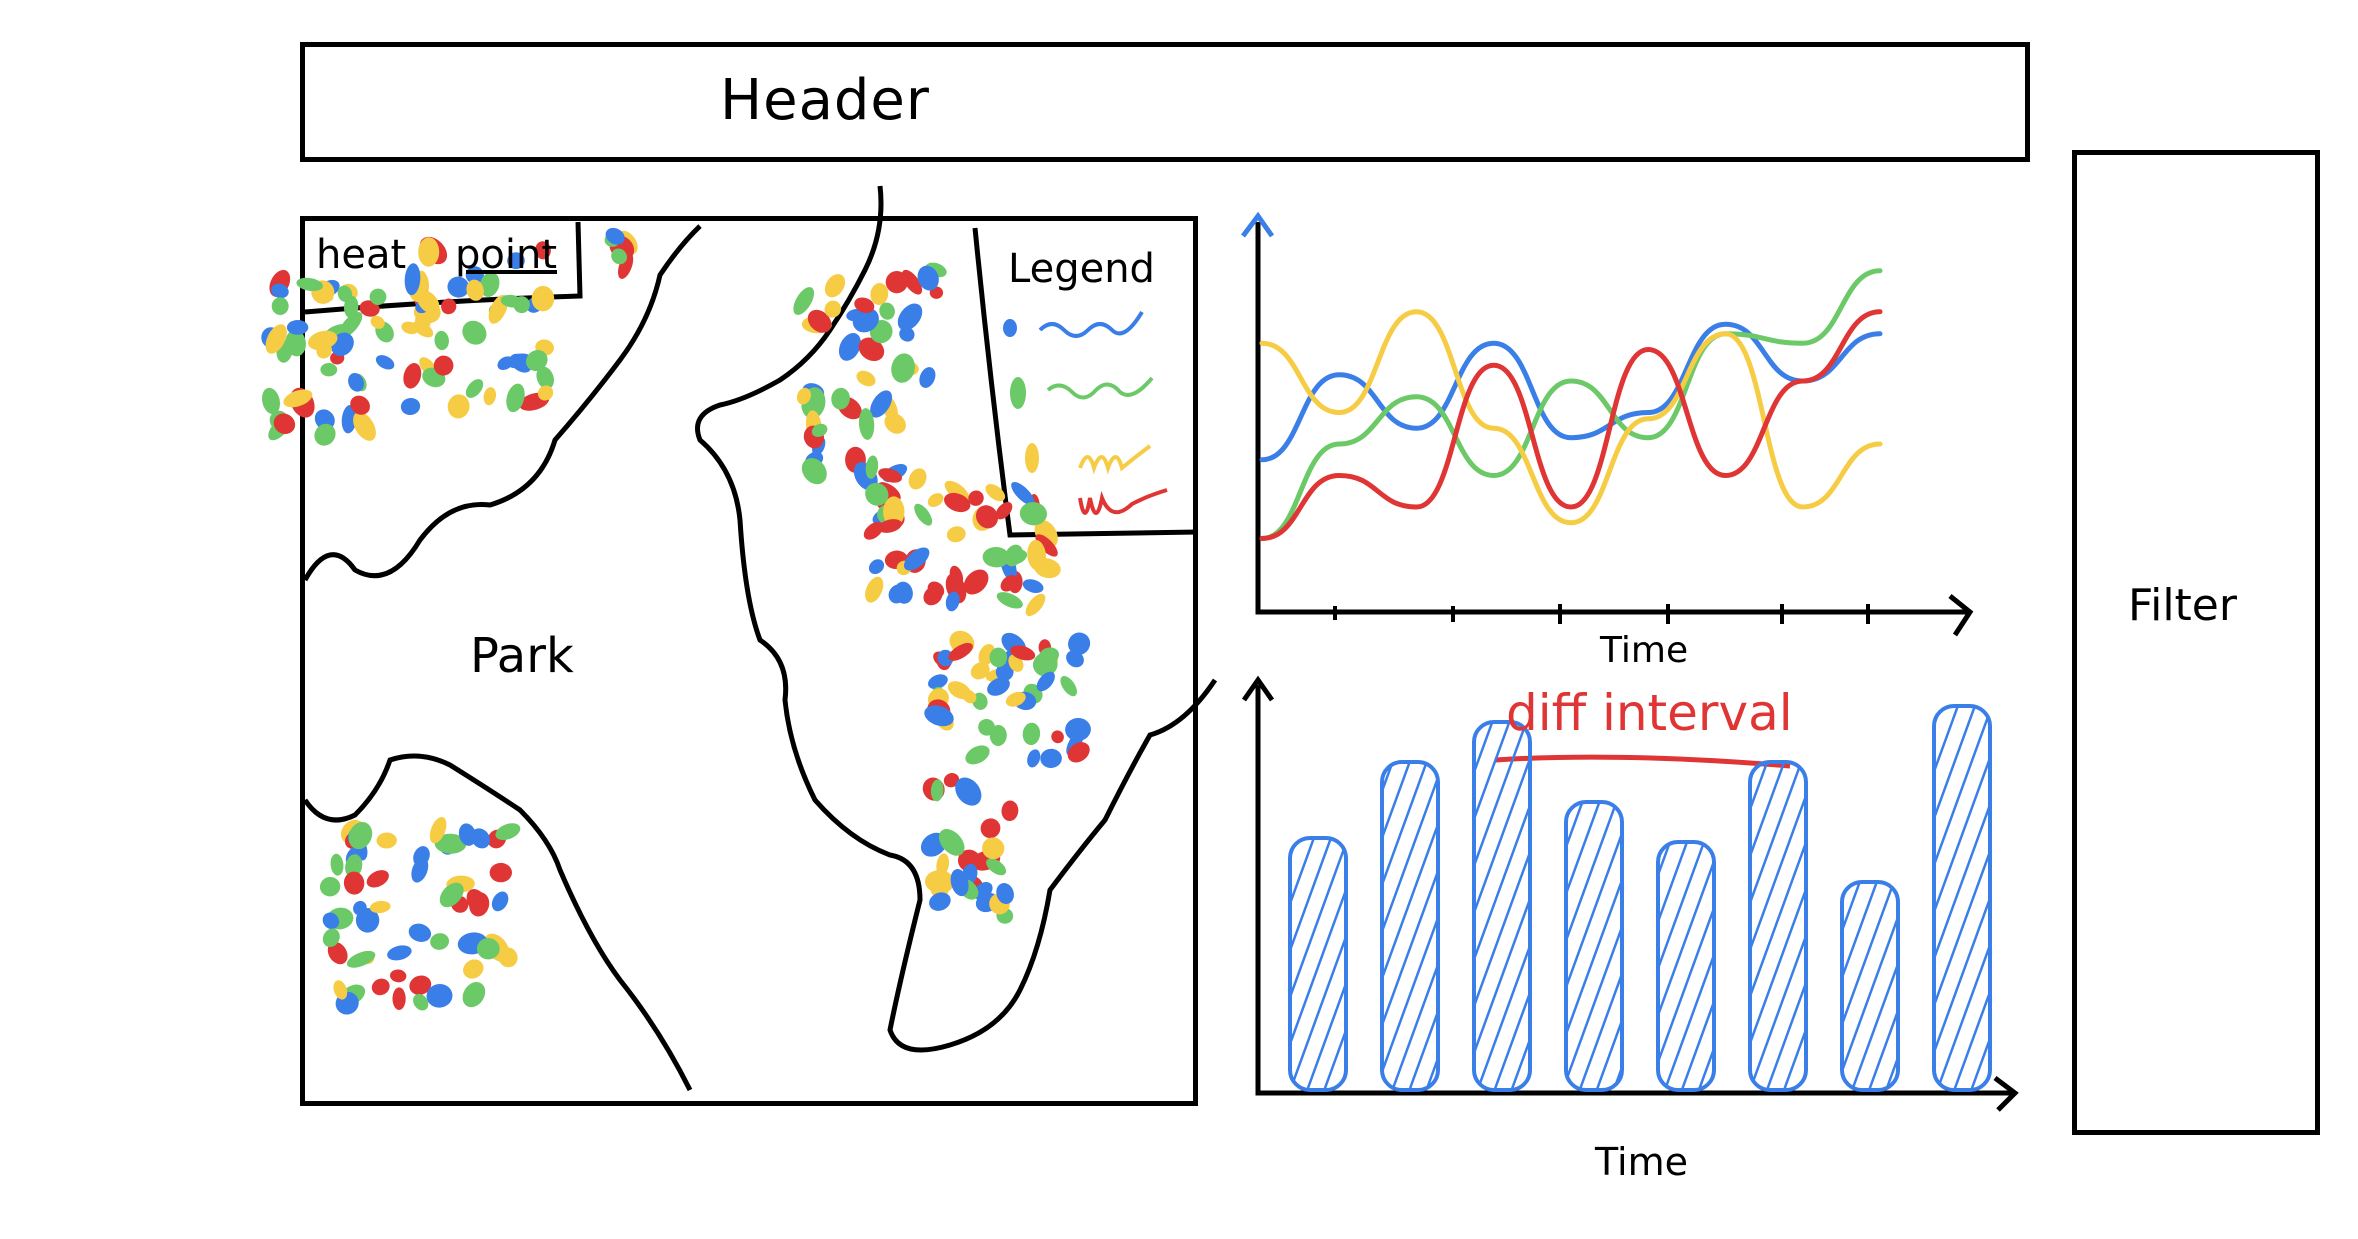 Image resolution: width=2358 pixels, height=1239 pixels. I want to click on y-axis-arrow, so click(1258, 224).